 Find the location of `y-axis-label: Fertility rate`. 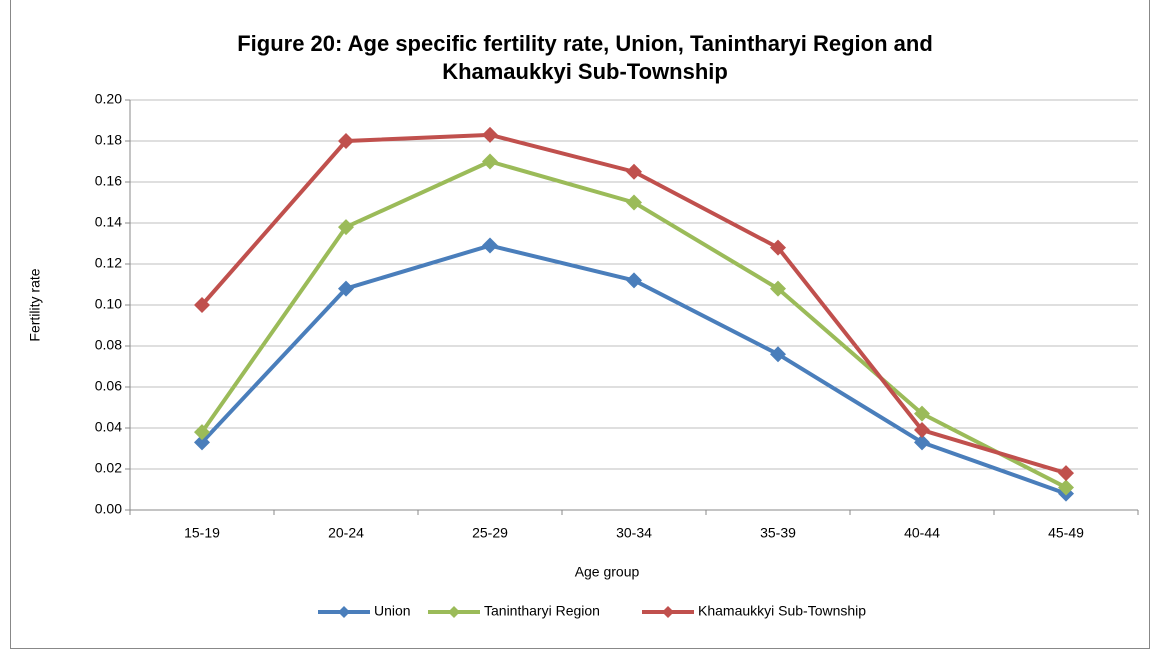

y-axis-label: Fertility rate is located at coordinates (35, 304).